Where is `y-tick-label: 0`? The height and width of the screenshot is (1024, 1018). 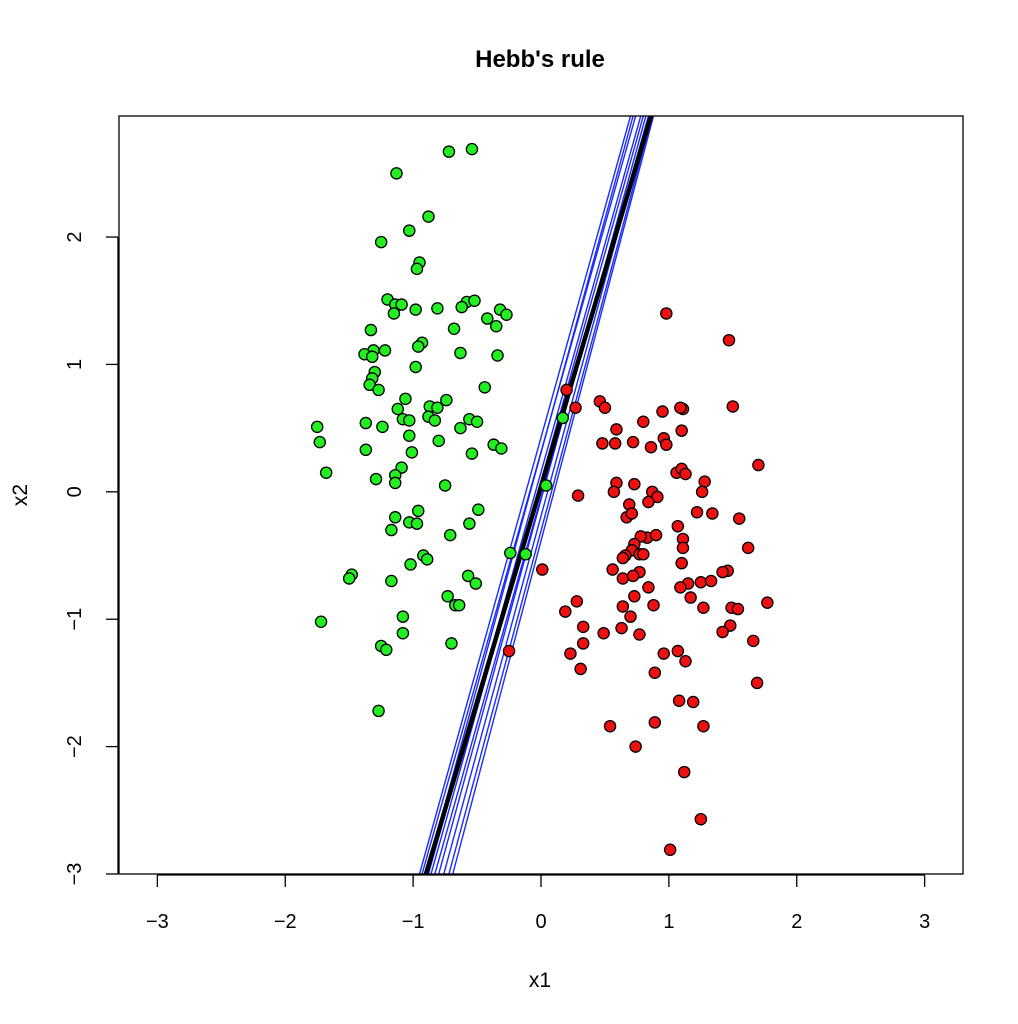
y-tick-label: 0 is located at coordinates (75, 491).